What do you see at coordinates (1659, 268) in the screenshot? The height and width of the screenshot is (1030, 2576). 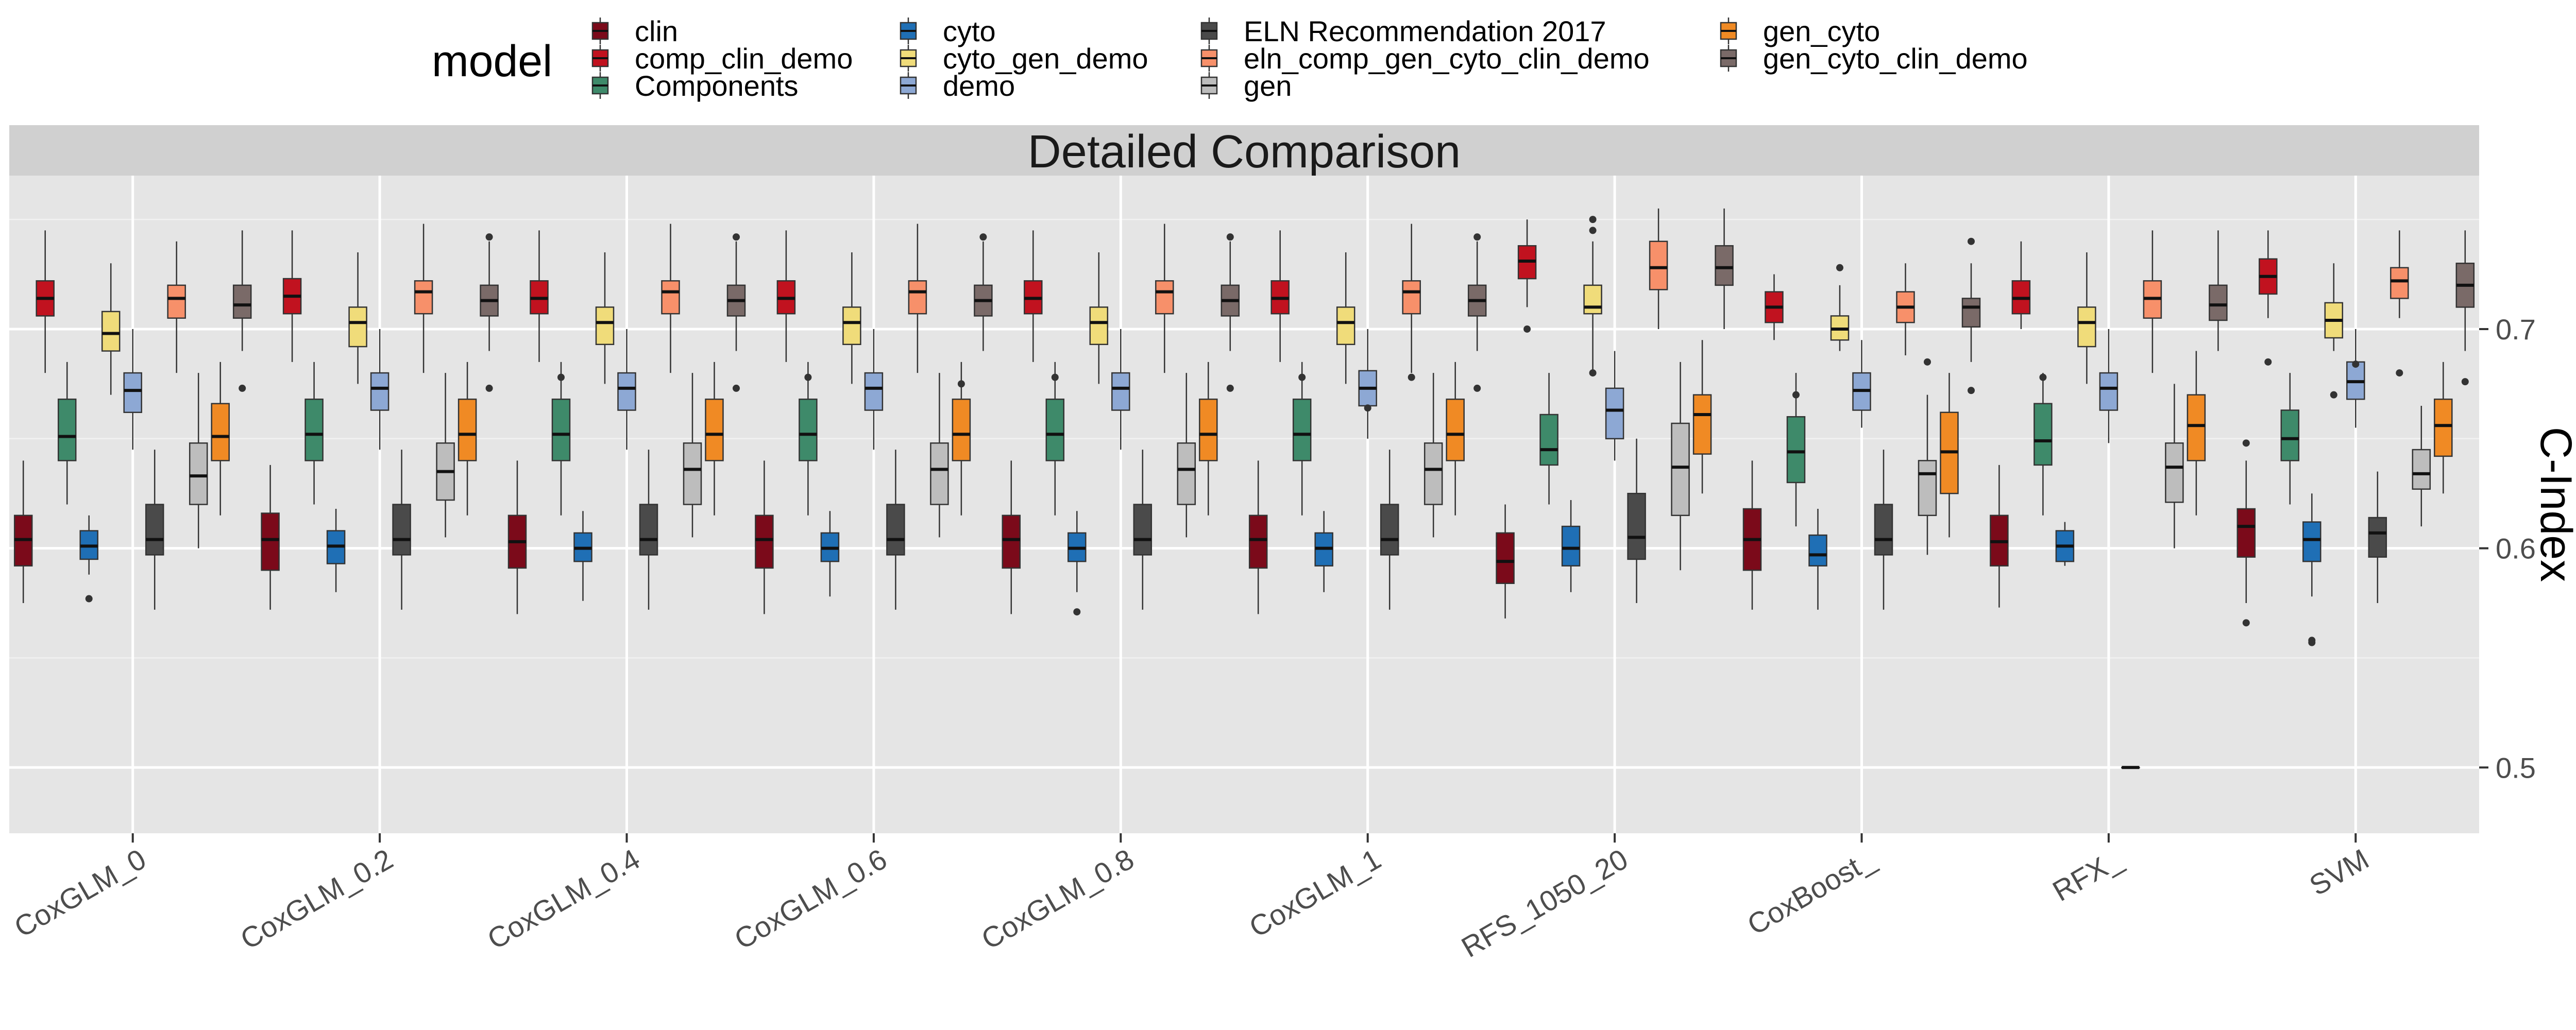 I see `box-rfs-1050-20-eln-comp-gen-cyto-clin-demo` at bounding box center [1659, 268].